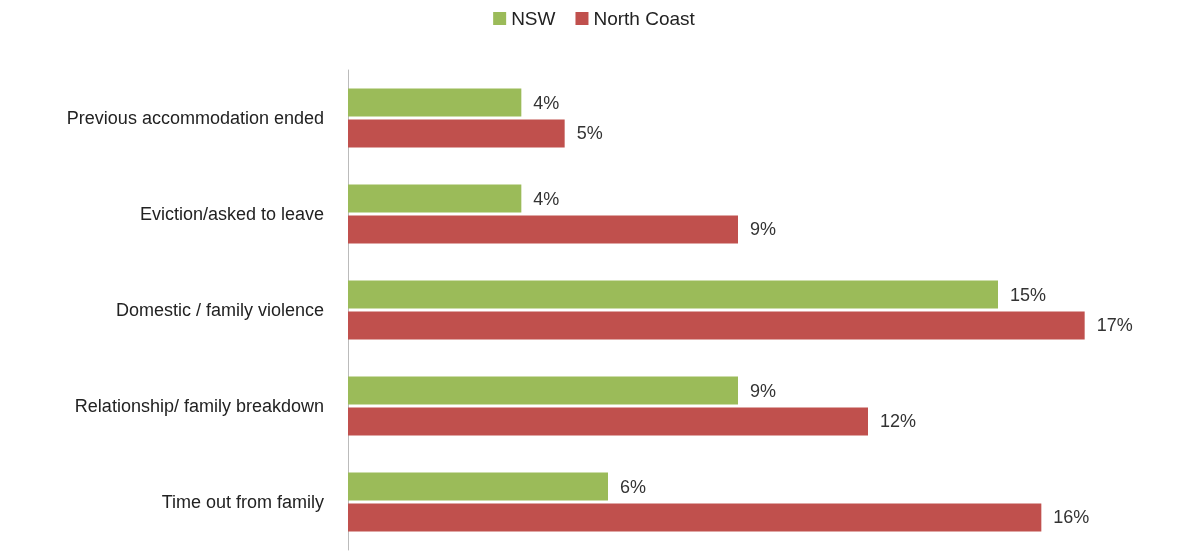 The width and height of the screenshot is (1188, 554). Describe the element at coordinates (242, 502) in the screenshot. I see `y-tick-label: Time out from family` at that location.